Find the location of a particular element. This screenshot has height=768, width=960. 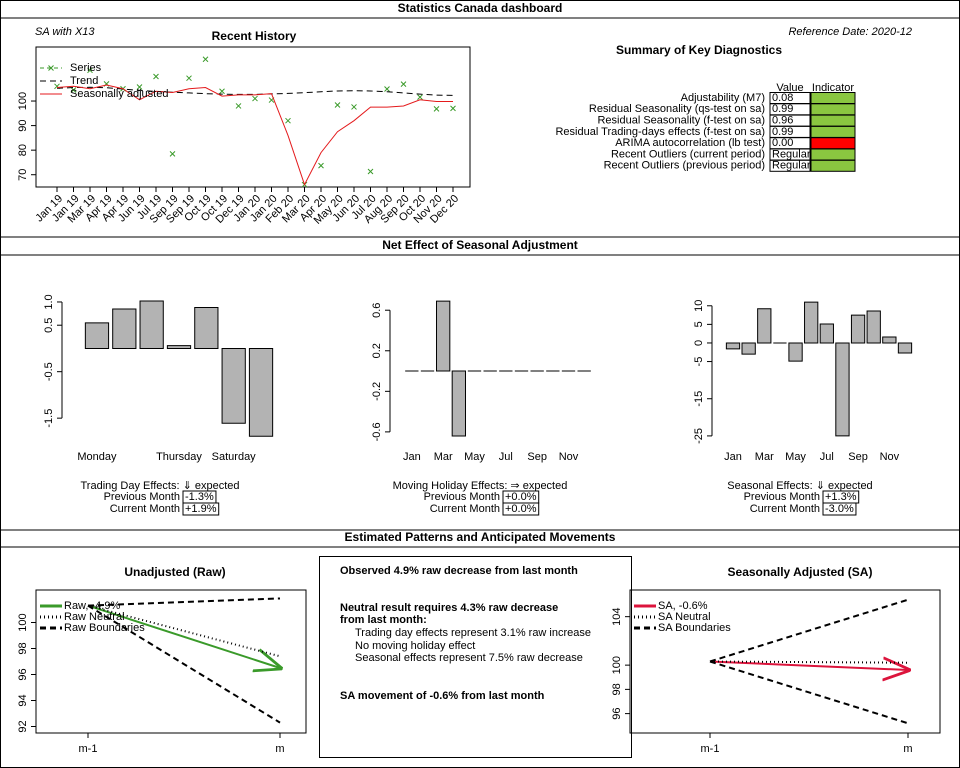

y-tick-label: 1.0 is located at coordinates (49, 301).